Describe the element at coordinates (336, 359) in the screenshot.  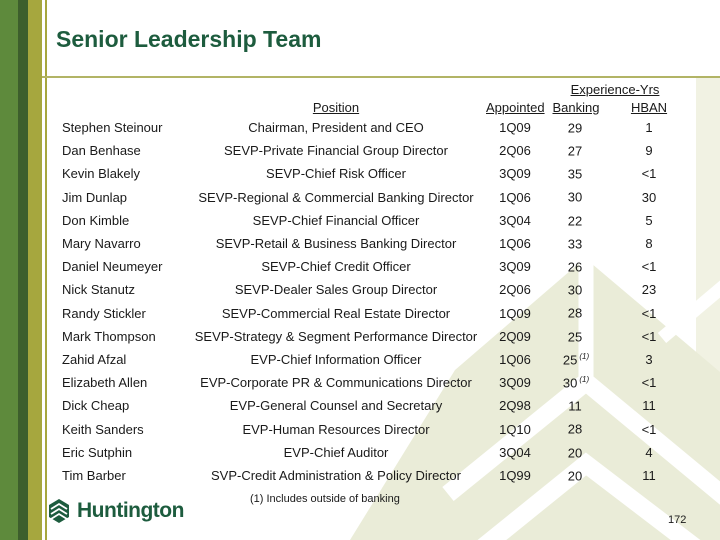
I see `position-cell: EVP-Chief Information Officer` at that location.